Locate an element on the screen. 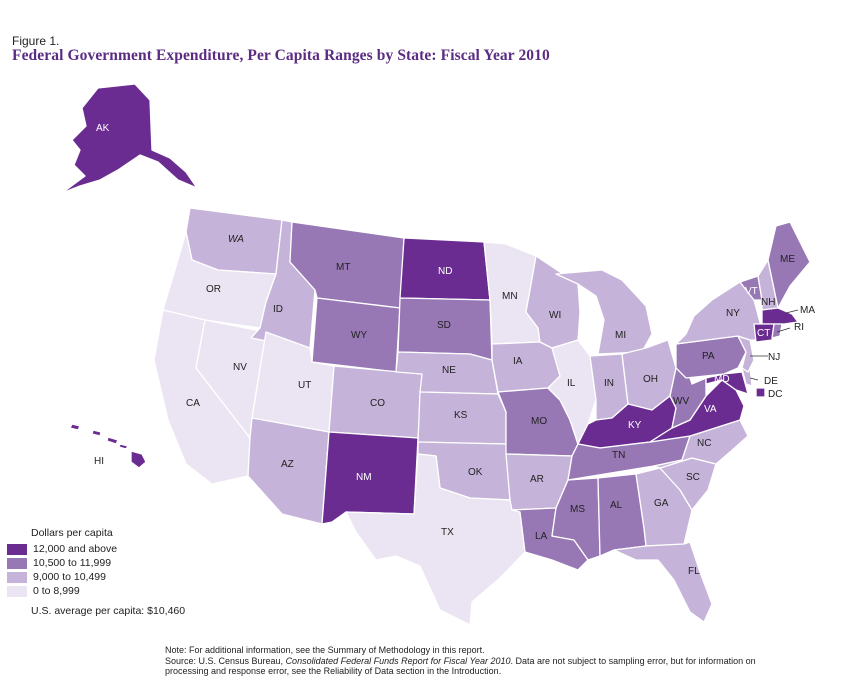  label-TX: TX is located at coordinates (447, 532).